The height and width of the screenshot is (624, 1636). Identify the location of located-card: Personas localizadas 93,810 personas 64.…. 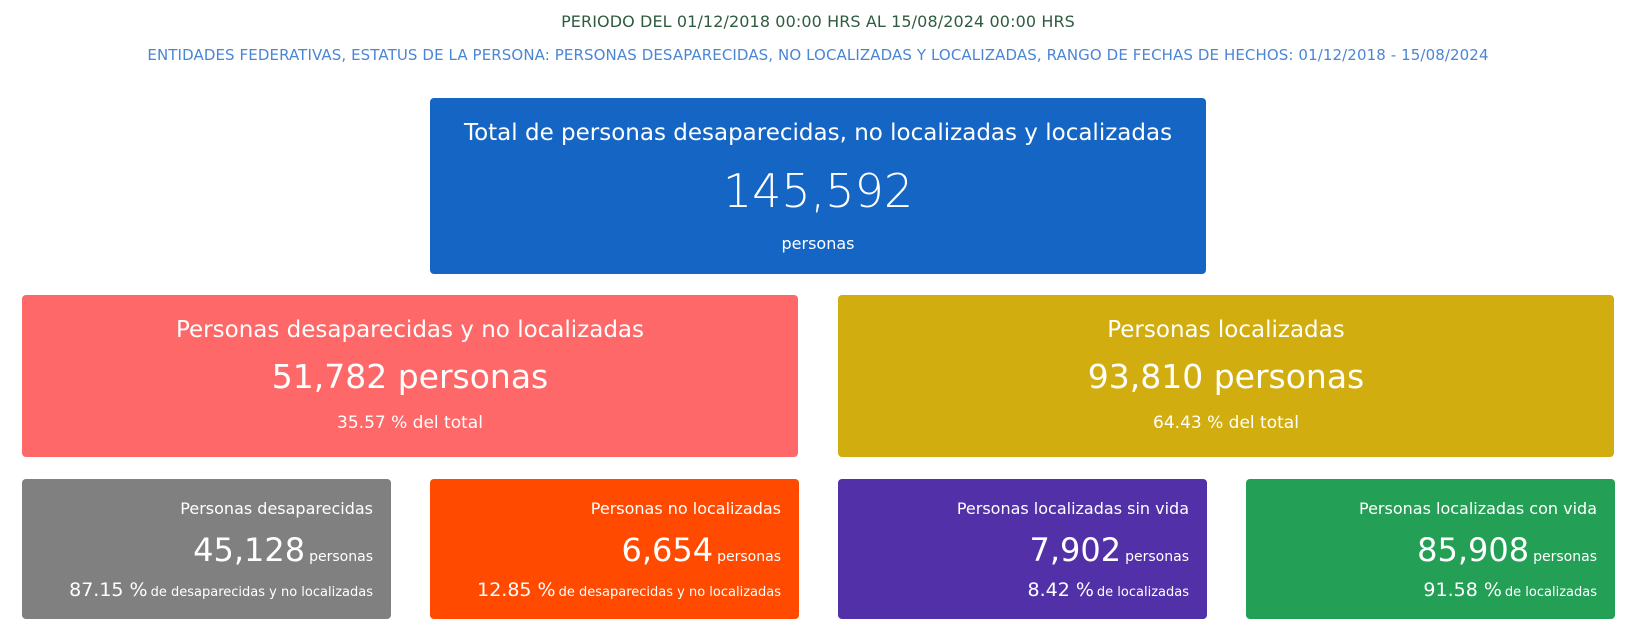
(1226, 376).